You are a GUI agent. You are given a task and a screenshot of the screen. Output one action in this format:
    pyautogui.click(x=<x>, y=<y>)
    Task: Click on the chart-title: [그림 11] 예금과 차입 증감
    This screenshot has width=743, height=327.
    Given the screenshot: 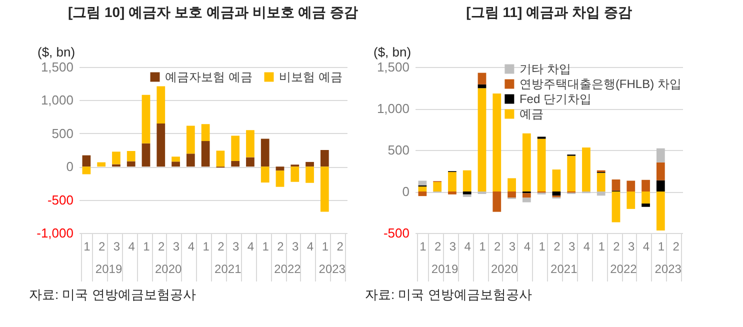 What is the action you would take?
    pyautogui.click(x=549, y=12)
    